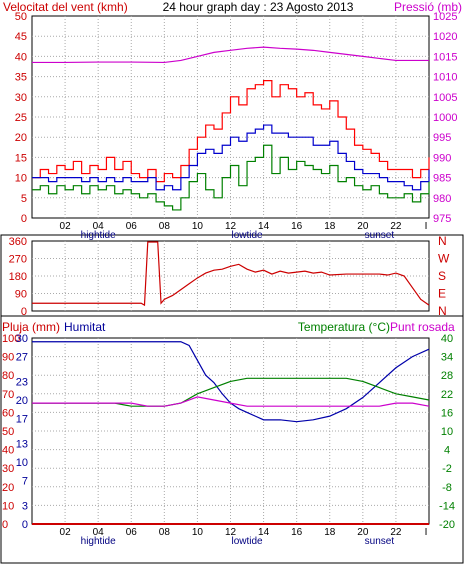  Describe the element at coordinates (442, 199) in the screenshot. I see `pressure-tick-label: 980` at that location.